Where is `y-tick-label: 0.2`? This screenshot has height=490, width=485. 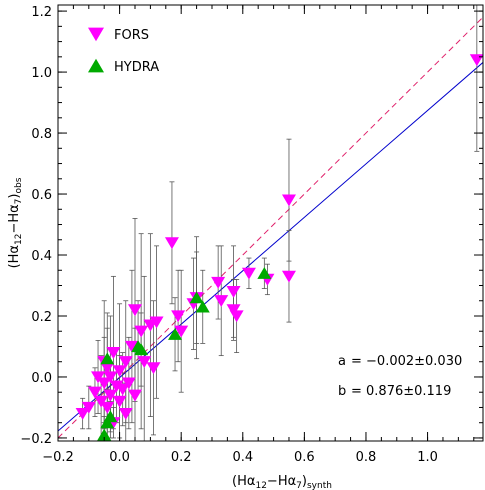
y-tick-label: 0.2 is located at coordinates (41, 317).